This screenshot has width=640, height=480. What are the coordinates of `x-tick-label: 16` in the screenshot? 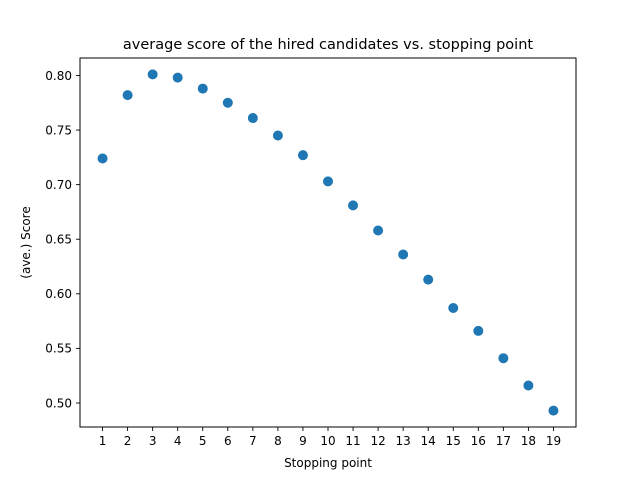 It's located at (478, 441).